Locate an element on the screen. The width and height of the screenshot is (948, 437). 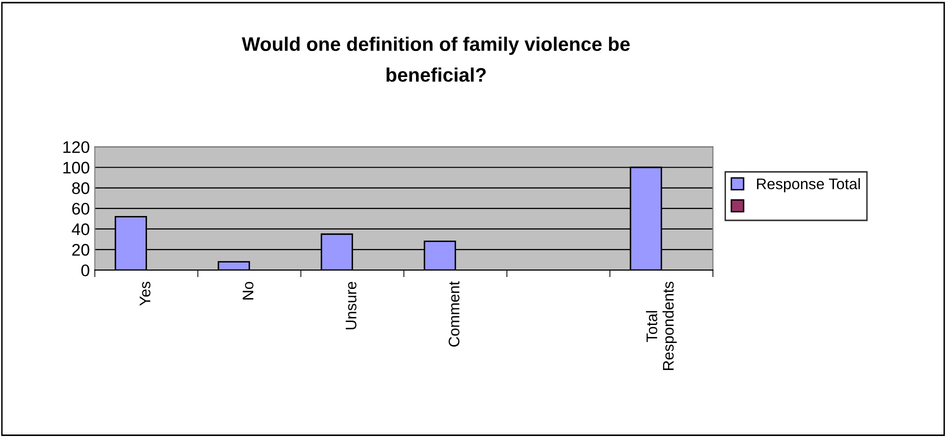
chart-title: Would one definition of family violence be beneficial? is located at coordinates (436, 59).